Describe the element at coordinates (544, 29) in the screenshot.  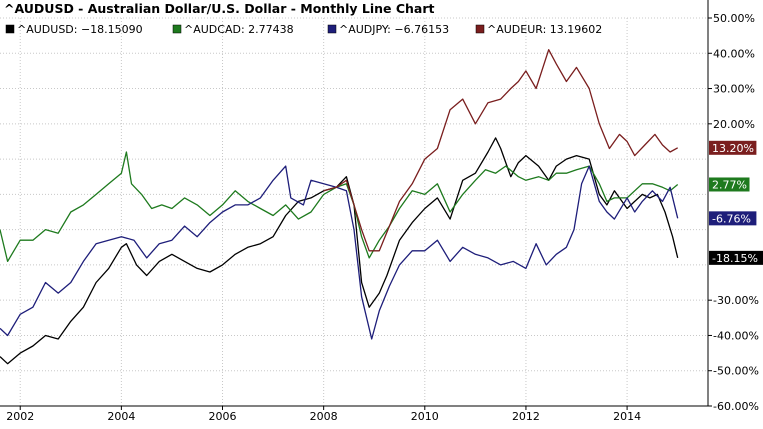
I see `legend-label-audeur: ^AUDEUR: 13.19602` at that location.